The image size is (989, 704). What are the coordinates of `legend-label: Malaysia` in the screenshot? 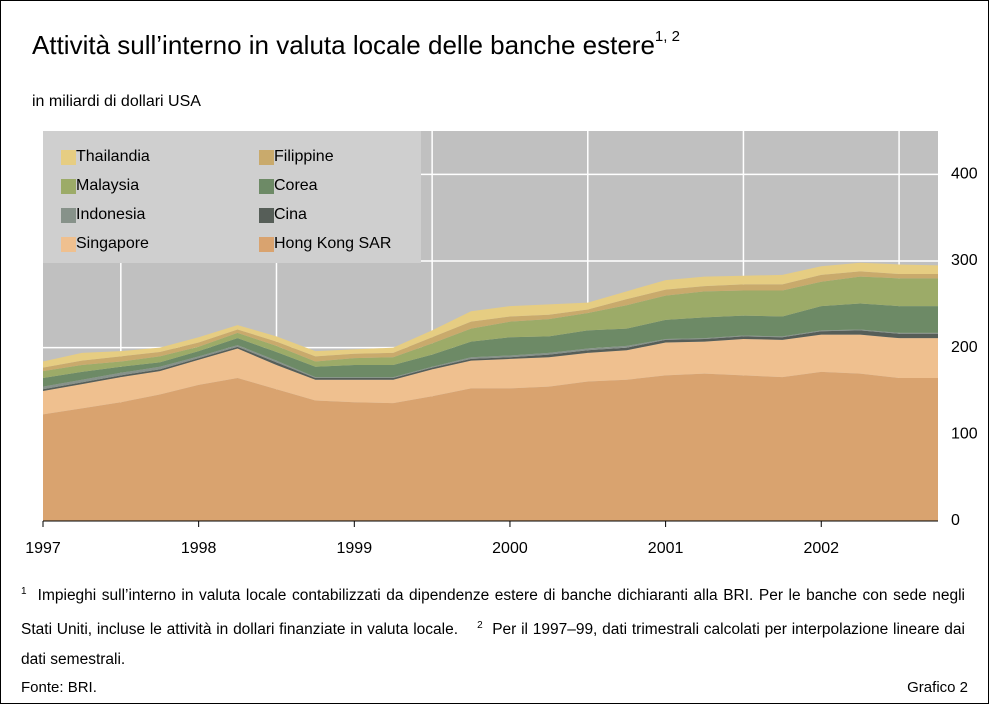 It's located at (107, 185).